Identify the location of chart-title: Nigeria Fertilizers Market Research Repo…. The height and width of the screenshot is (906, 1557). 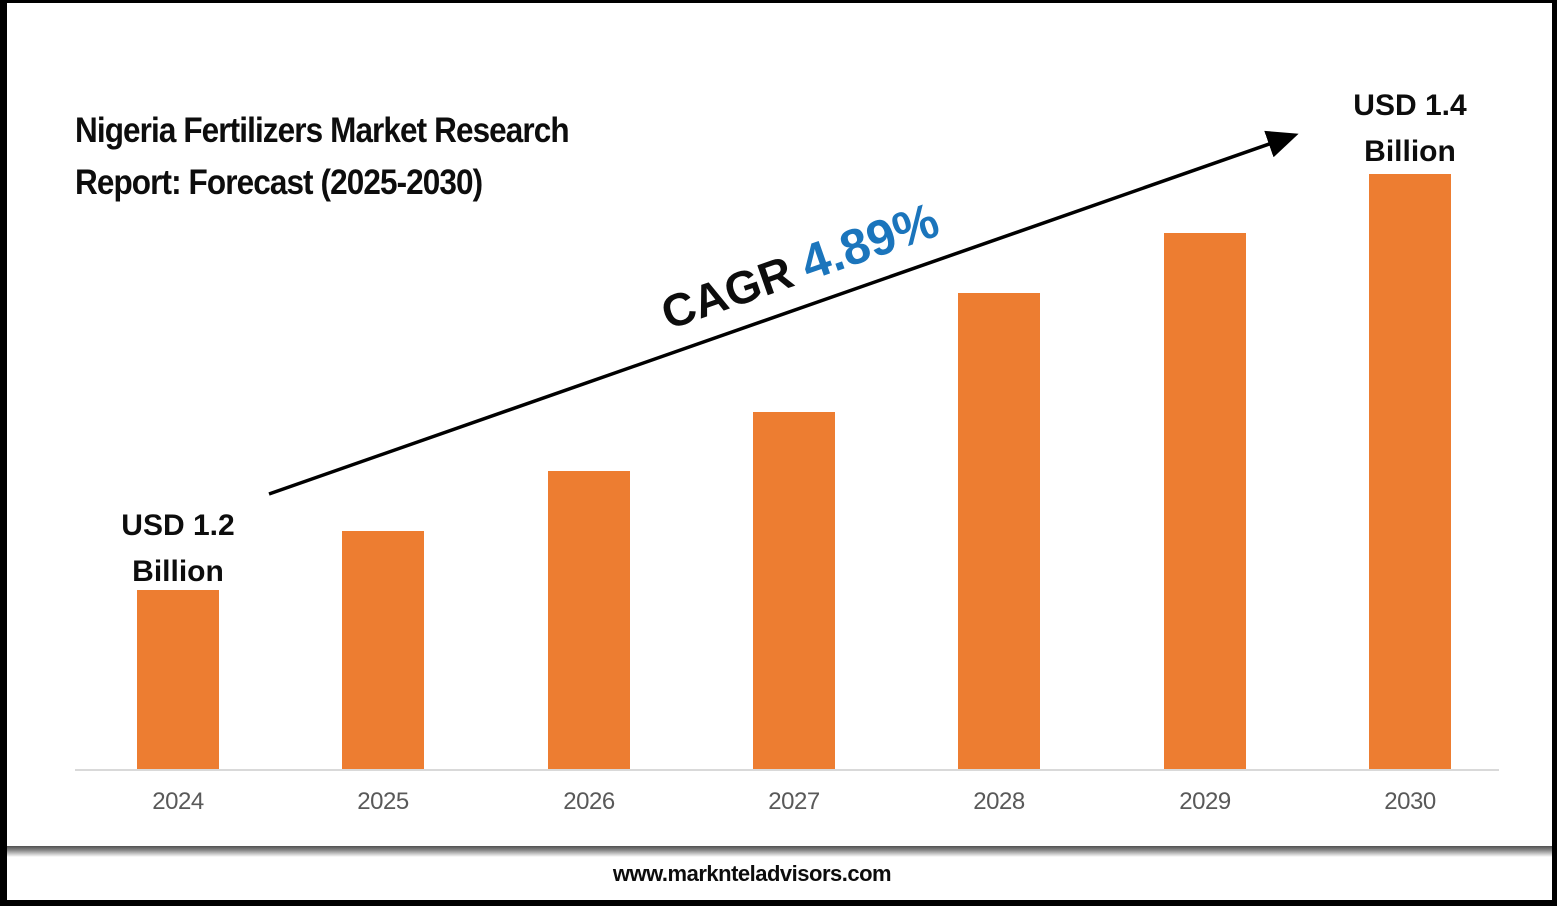
(390, 157).